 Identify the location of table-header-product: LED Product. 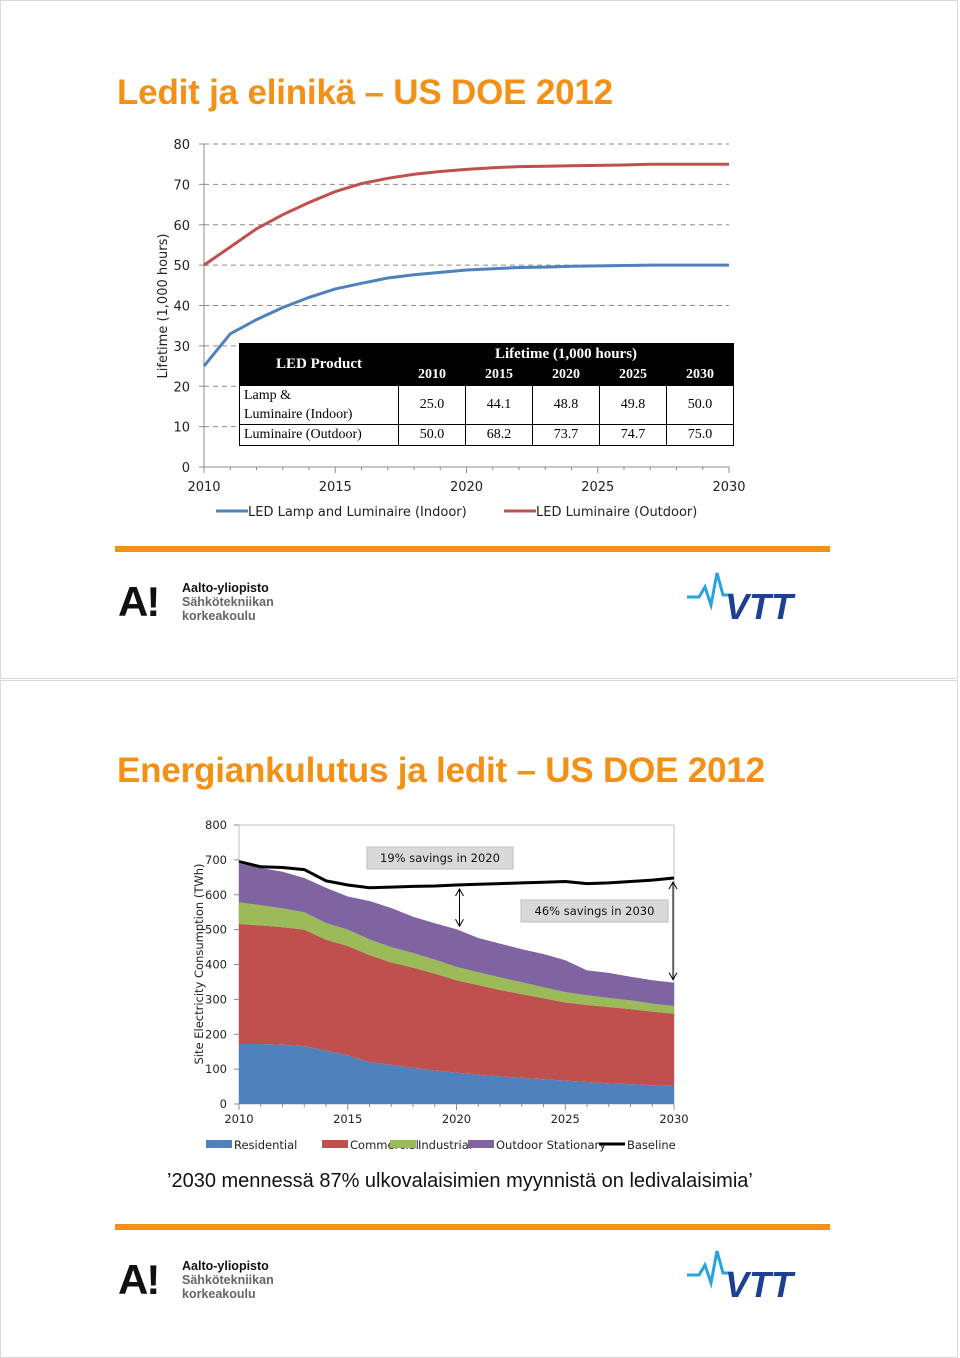
(319, 364).